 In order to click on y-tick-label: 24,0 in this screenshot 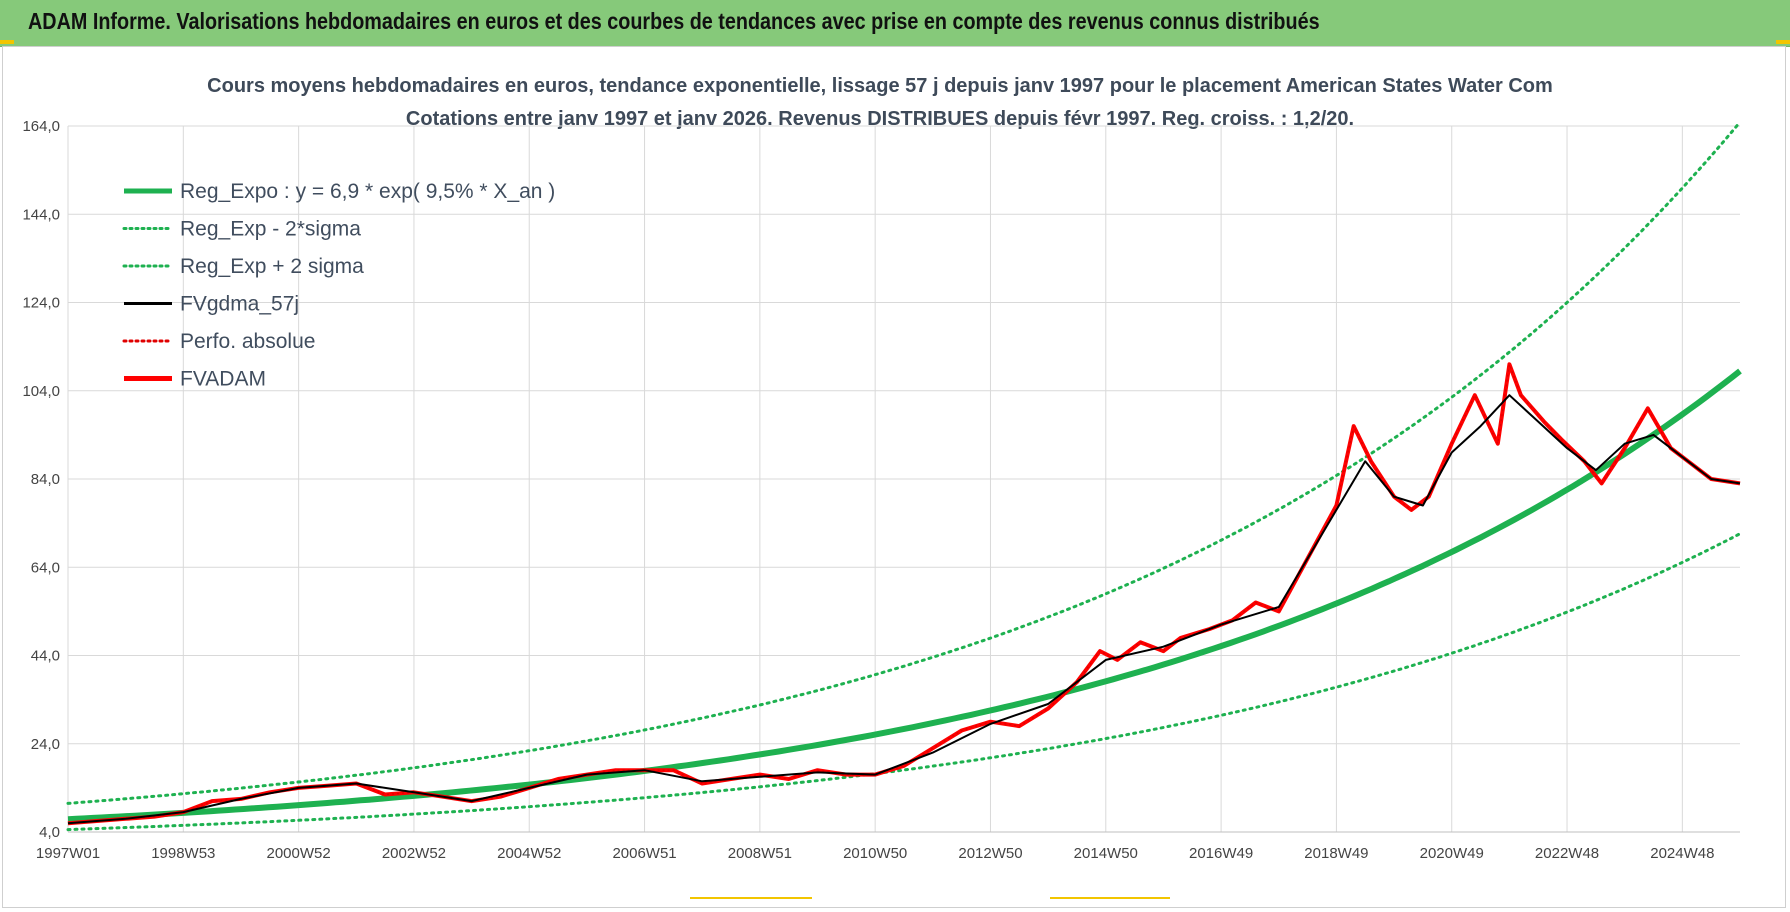, I will do `click(45, 744)`.